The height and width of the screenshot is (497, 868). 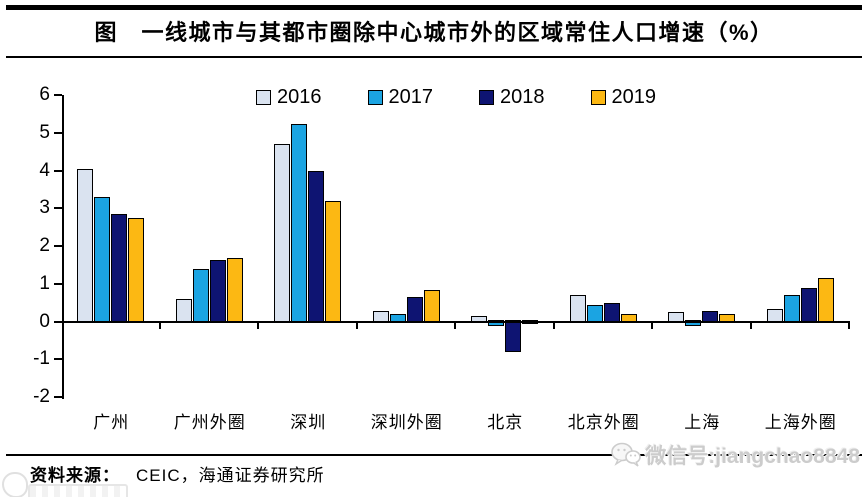 What do you see at coordinates (44, 94) in the screenshot?
I see `y-tick-label: 6` at bounding box center [44, 94].